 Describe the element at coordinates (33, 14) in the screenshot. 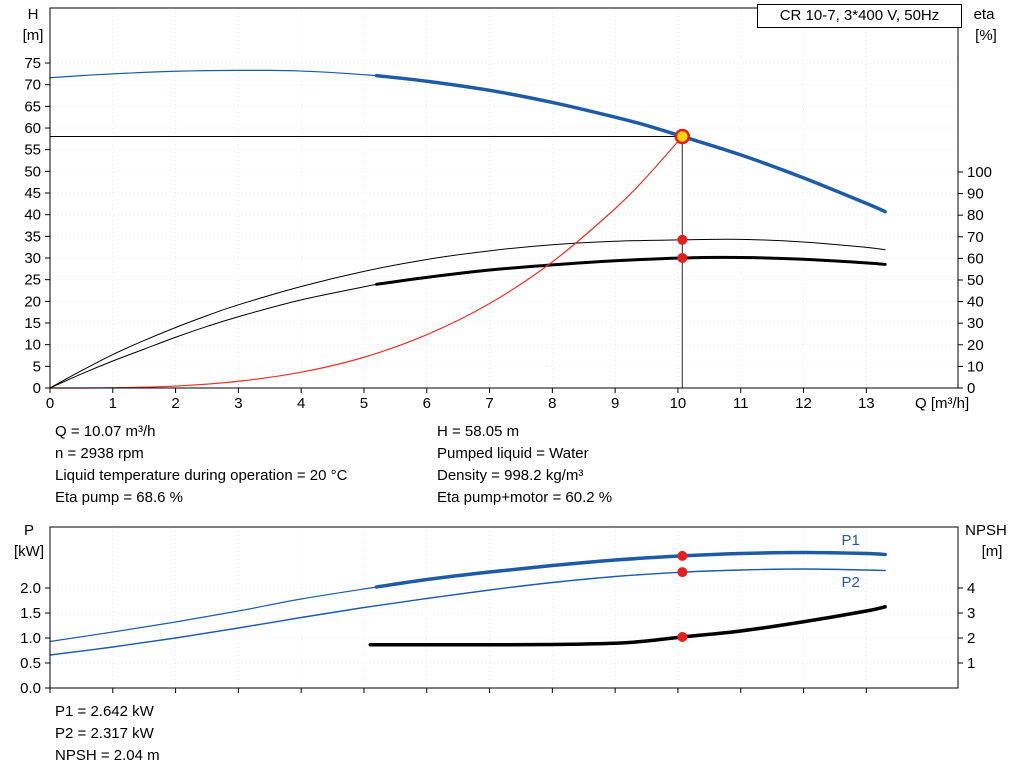

I see `axis-title: H` at that location.